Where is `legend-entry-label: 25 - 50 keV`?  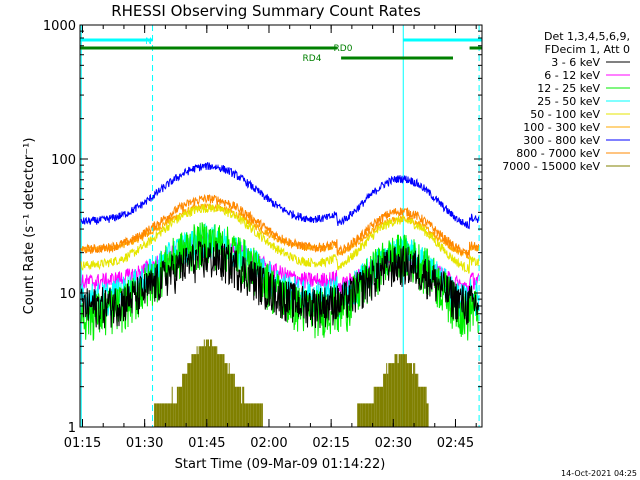
legend-entry-label: 25 - 50 keV is located at coordinates (568, 101).